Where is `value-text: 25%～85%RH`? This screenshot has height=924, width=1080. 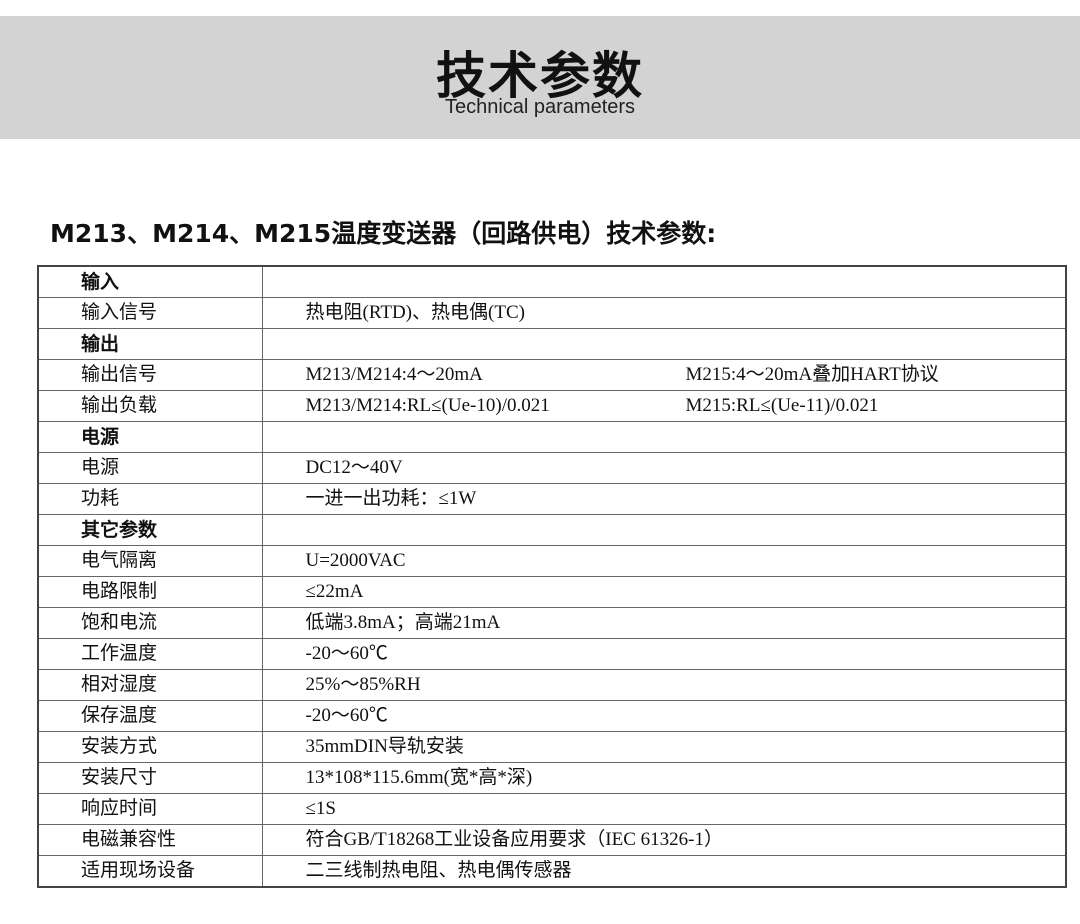
value-text: 25%～85%RH is located at coordinates (363, 684).